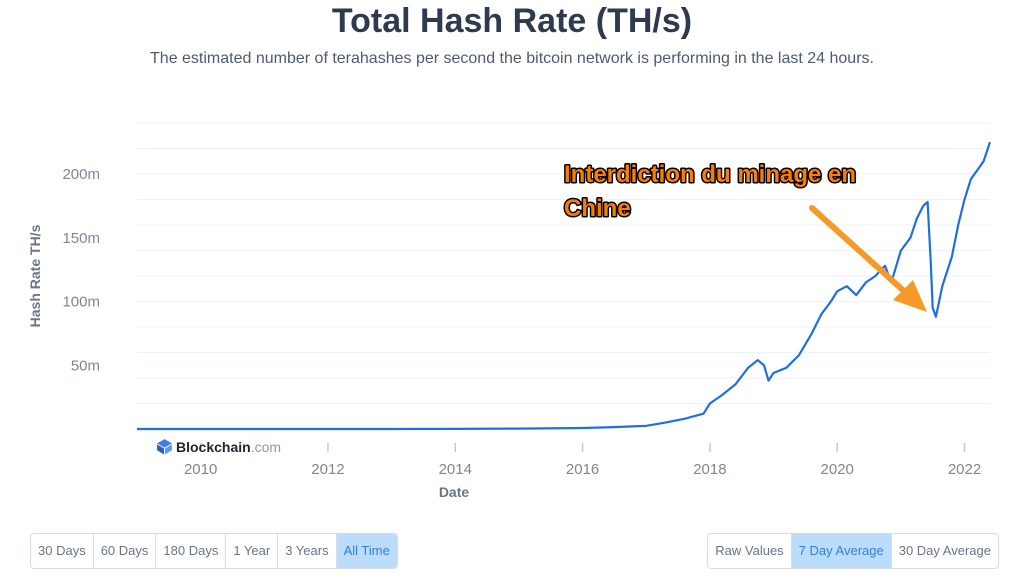 The width and height of the screenshot is (1024, 579). What do you see at coordinates (62, 551) in the screenshot?
I see `range-30-days-button: 30 Days` at bounding box center [62, 551].